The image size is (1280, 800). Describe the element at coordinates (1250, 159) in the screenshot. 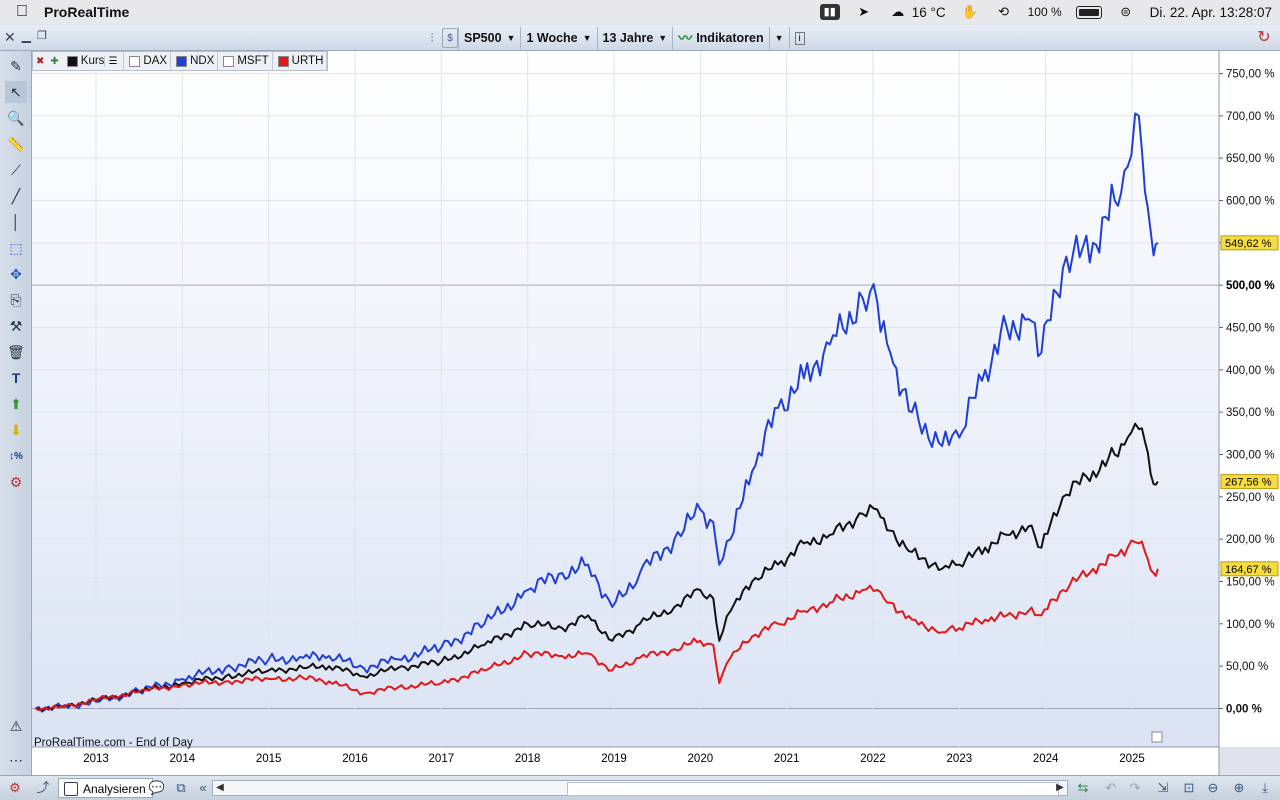

I see `y-tick-label: 650,00 %` at that location.